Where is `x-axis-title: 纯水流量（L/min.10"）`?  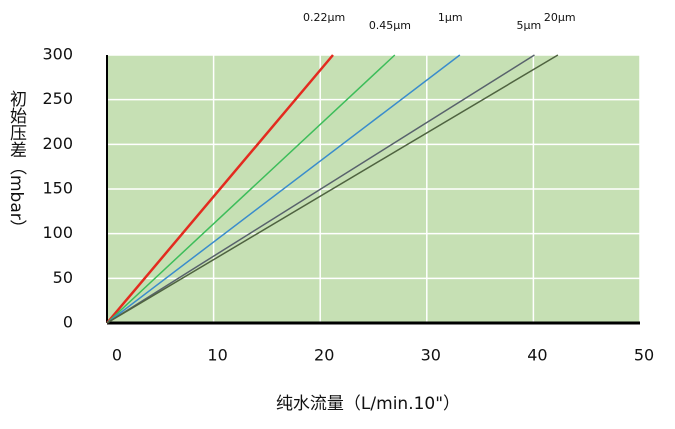
x-axis-title: 纯水流量（L/min.10"） is located at coordinates (368, 404).